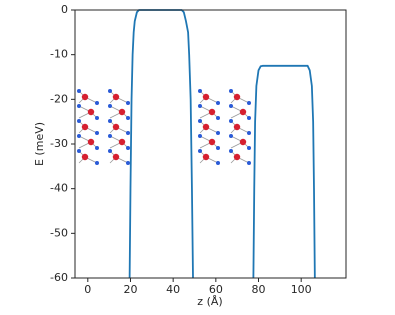 This screenshot has width=395, height=315. What do you see at coordinates (164, 127) in the screenshot?
I see `molecule-structures` at bounding box center [164, 127].